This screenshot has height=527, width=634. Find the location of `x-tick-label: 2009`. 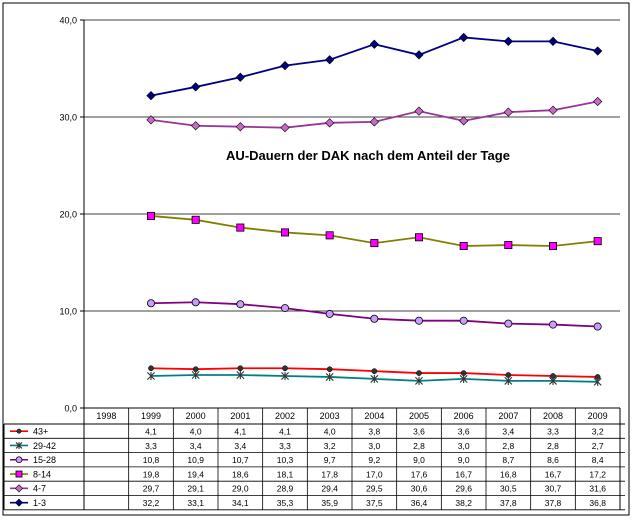

x-tick-label: 2009 is located at coordinates (598, 416).